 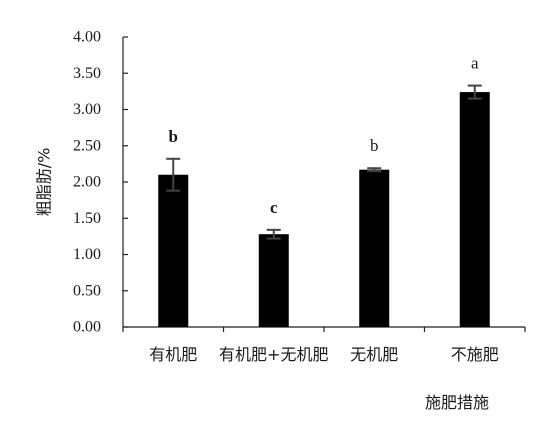 I want to click on y-axis-ticks: 0.00 0.50 1.00 1.50 2.00 2.50 3.00 3.50 4.00, so click(x=100, y=182).